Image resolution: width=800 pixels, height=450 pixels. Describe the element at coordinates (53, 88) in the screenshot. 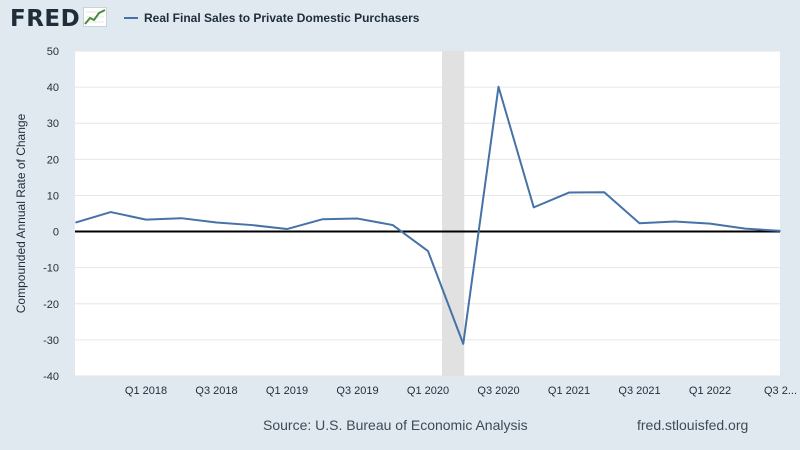

I see `y-tick-label: 40` at that location.